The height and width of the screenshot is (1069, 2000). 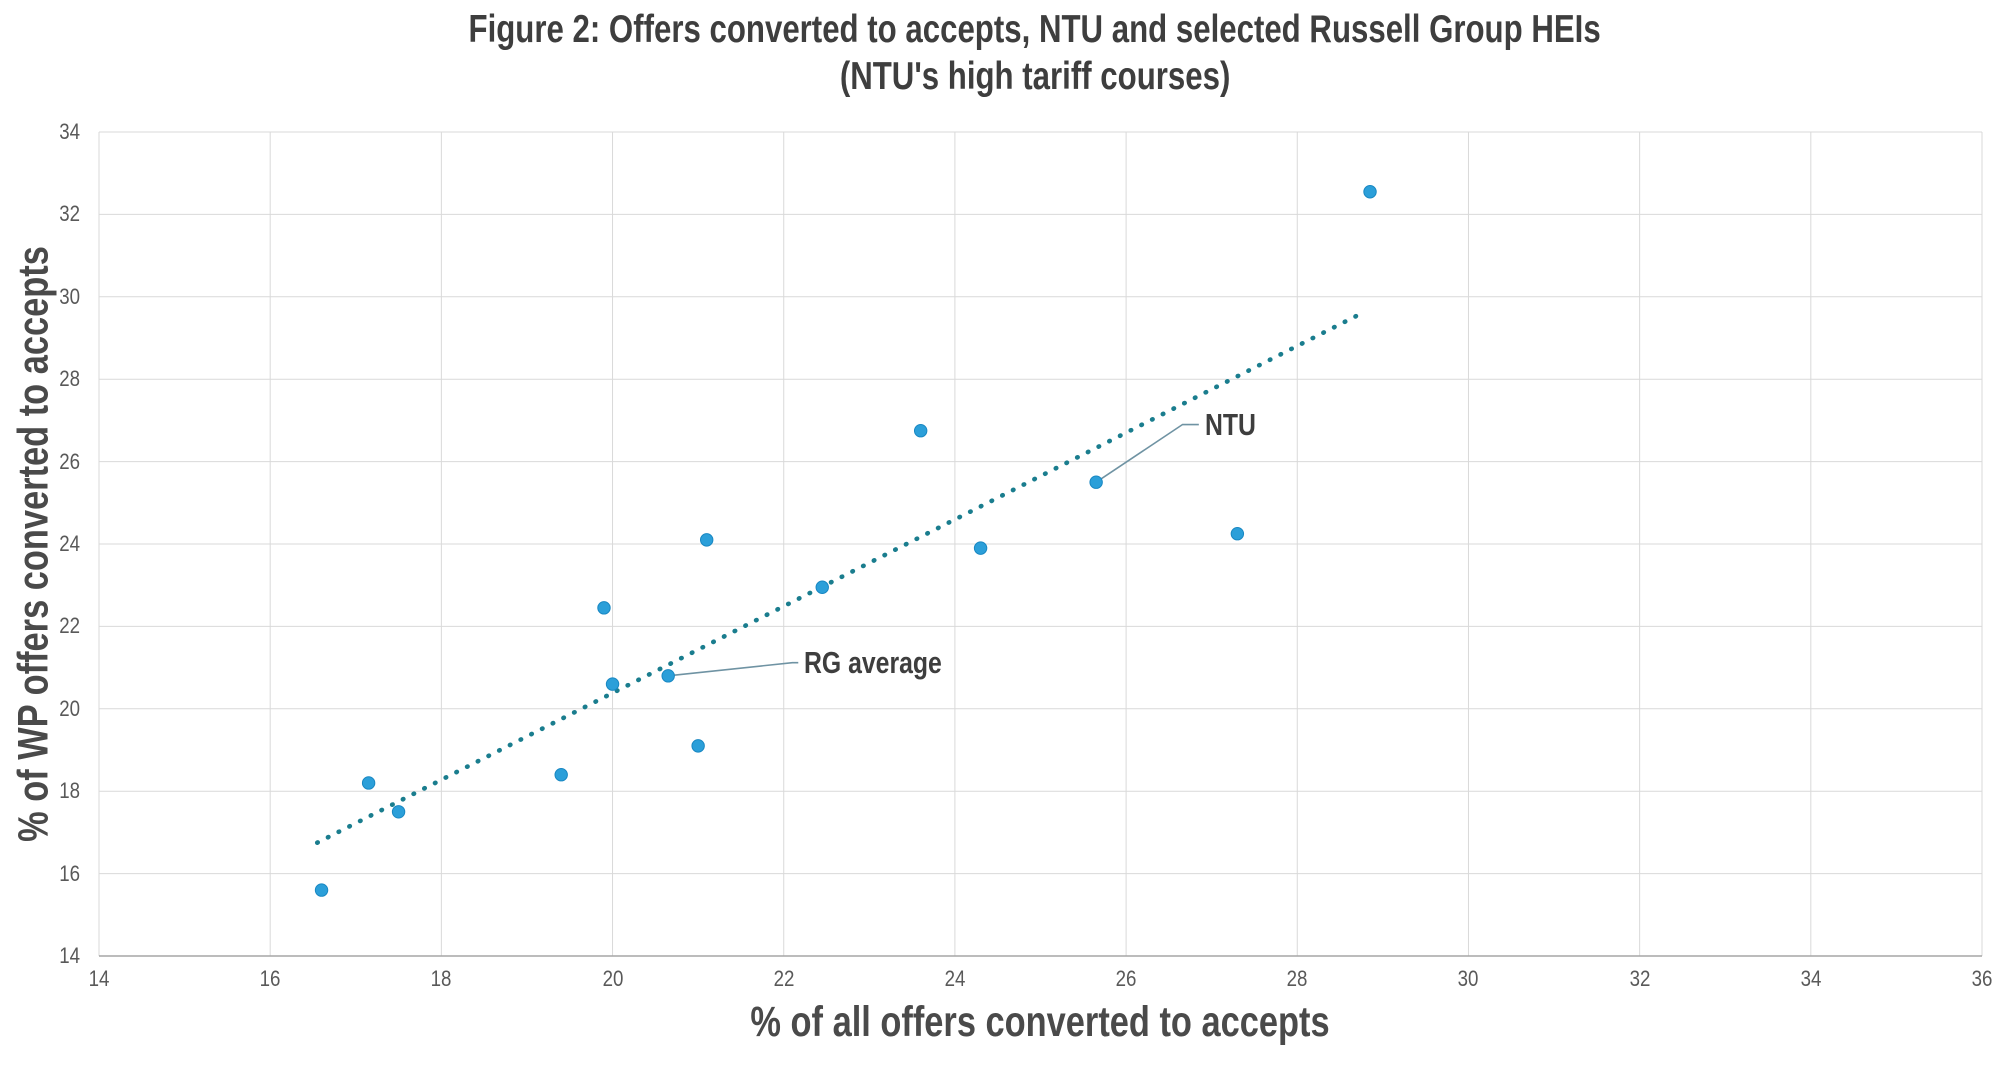 What do you see at coordinates (441, 978) in the screenshot?
I see `x-tick-label: 18` at bounding box center [441, 978].